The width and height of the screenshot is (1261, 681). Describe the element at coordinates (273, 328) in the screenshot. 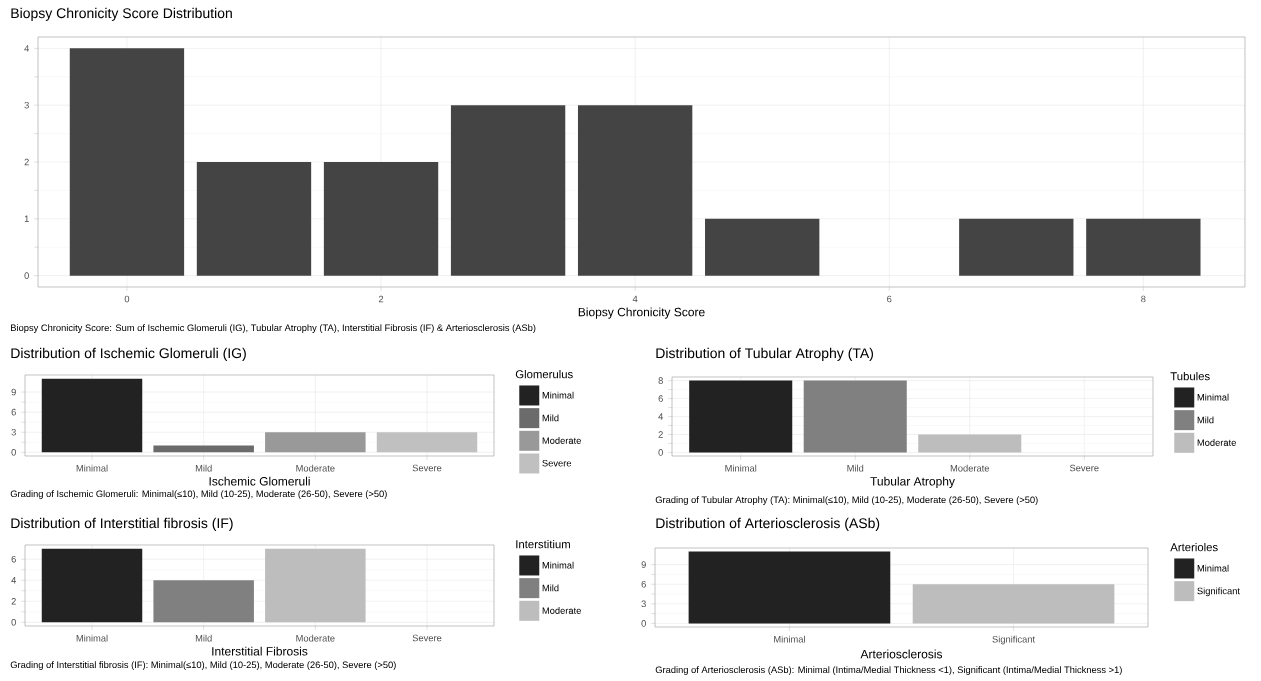

I see `text: Biopsy Chronicity Score: Sum of Ischemic Glomeruli (IG), Tubular Atrophy (TA), Interstitial Fibrosis (IF) & Arteriosclerosis (ASb)` at that location.